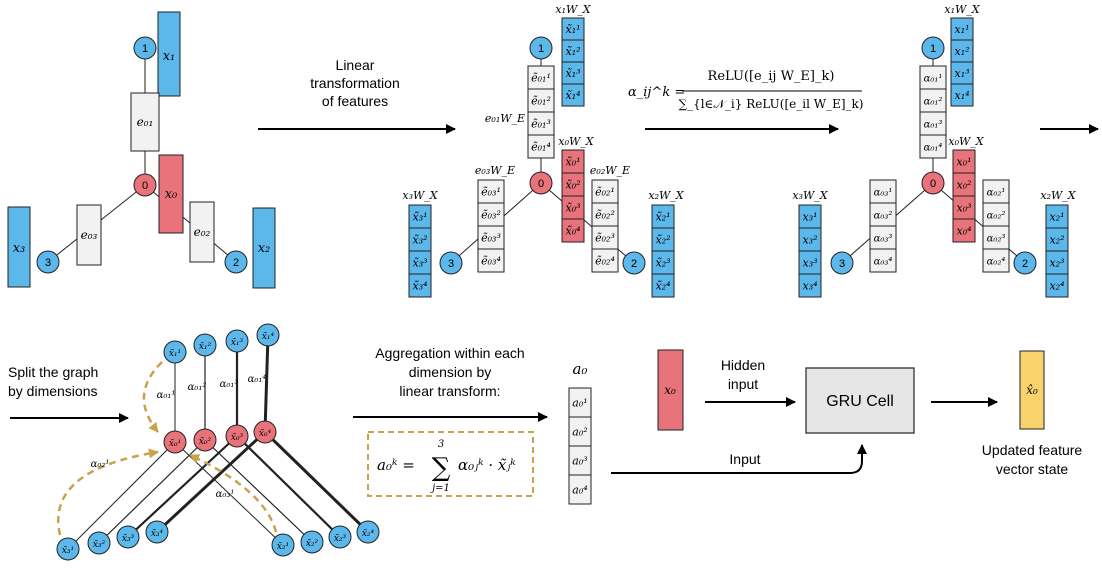  I want to click on p3-x0-cell-label: x₀⁴, so click(963, 231).